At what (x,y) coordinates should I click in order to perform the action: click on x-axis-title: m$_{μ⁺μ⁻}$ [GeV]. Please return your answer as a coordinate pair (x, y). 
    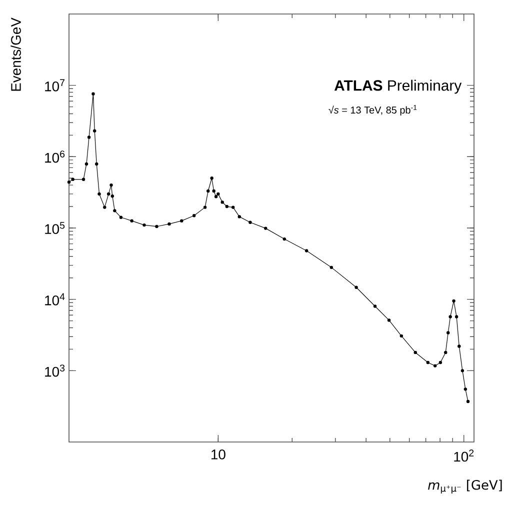
    Looking at the image, I should click on (465, 487).